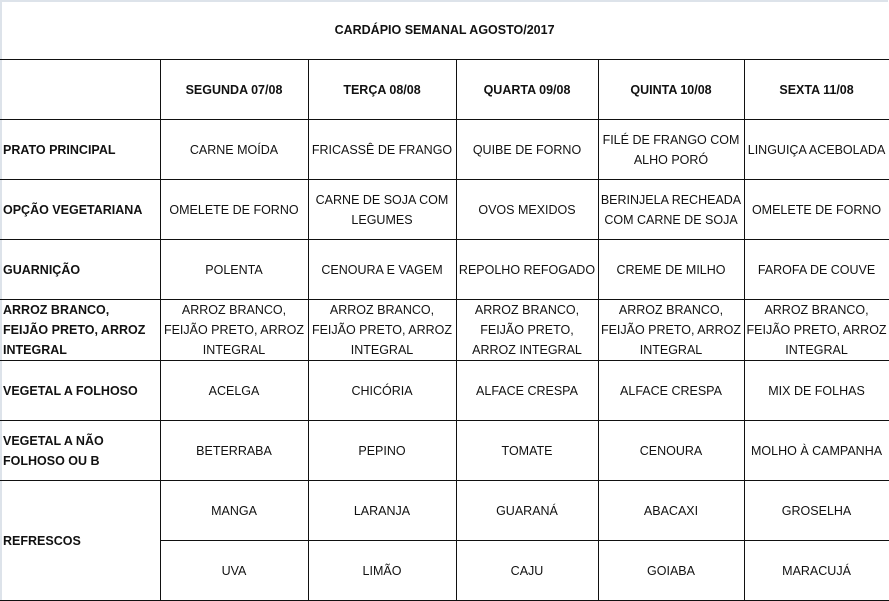 The height and width of the screenshot is (601, 889). I want to click on row-label: PRATO PRINCIPAL, so click(80, 149).